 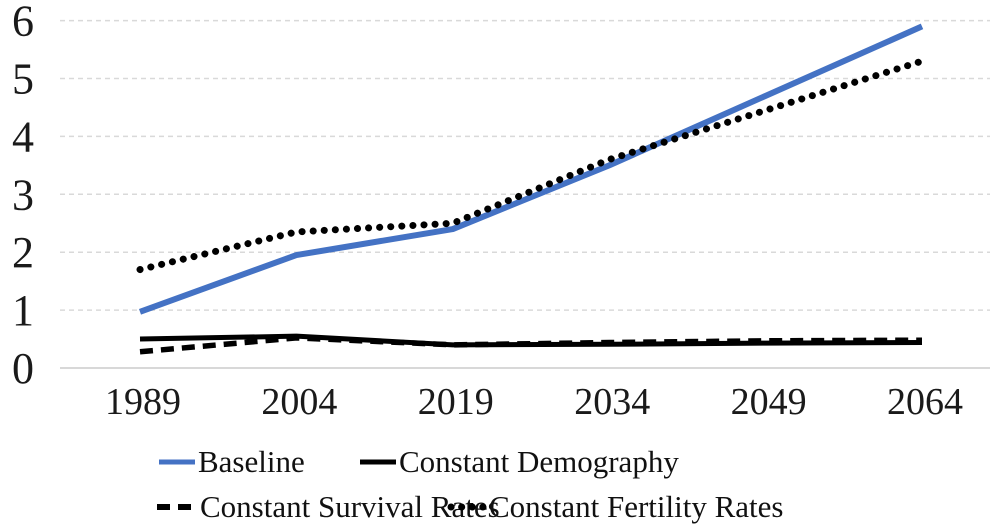 What do you see at coordinates (177, 462) in the screenshot?
I see `baseline-line-swatch` at bounding box center [177, 462].